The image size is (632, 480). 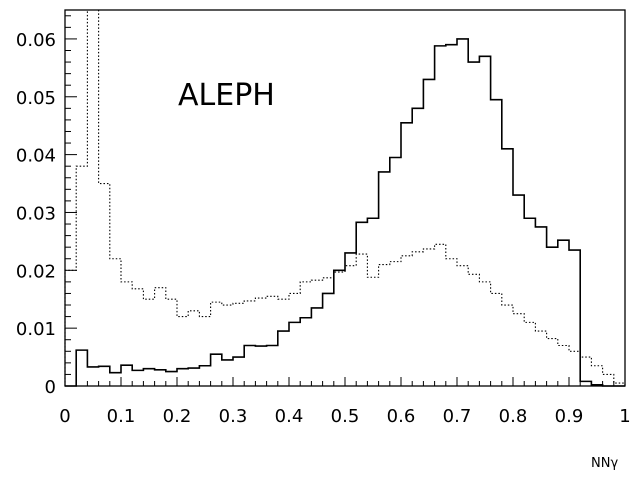 What do you see at coordinates (121, 416) in the screenshot?
I see `x-tick-label: 0.1` at bounding box center [121, 416].